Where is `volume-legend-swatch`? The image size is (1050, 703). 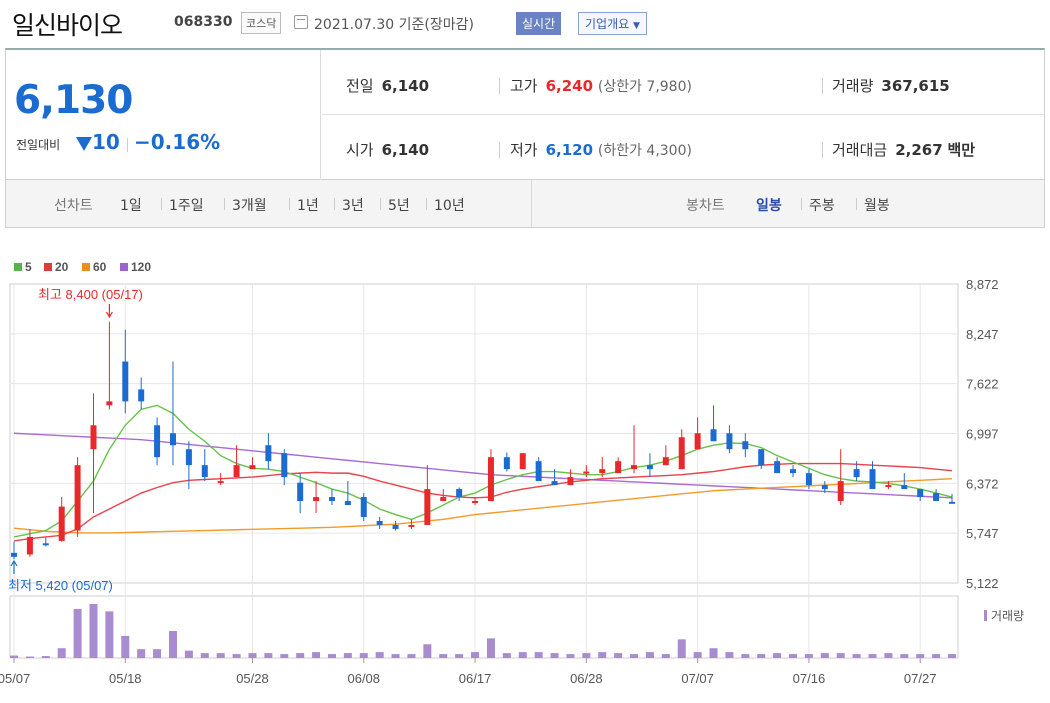 volume-legend-swatch is located at coordinates (985, 615).